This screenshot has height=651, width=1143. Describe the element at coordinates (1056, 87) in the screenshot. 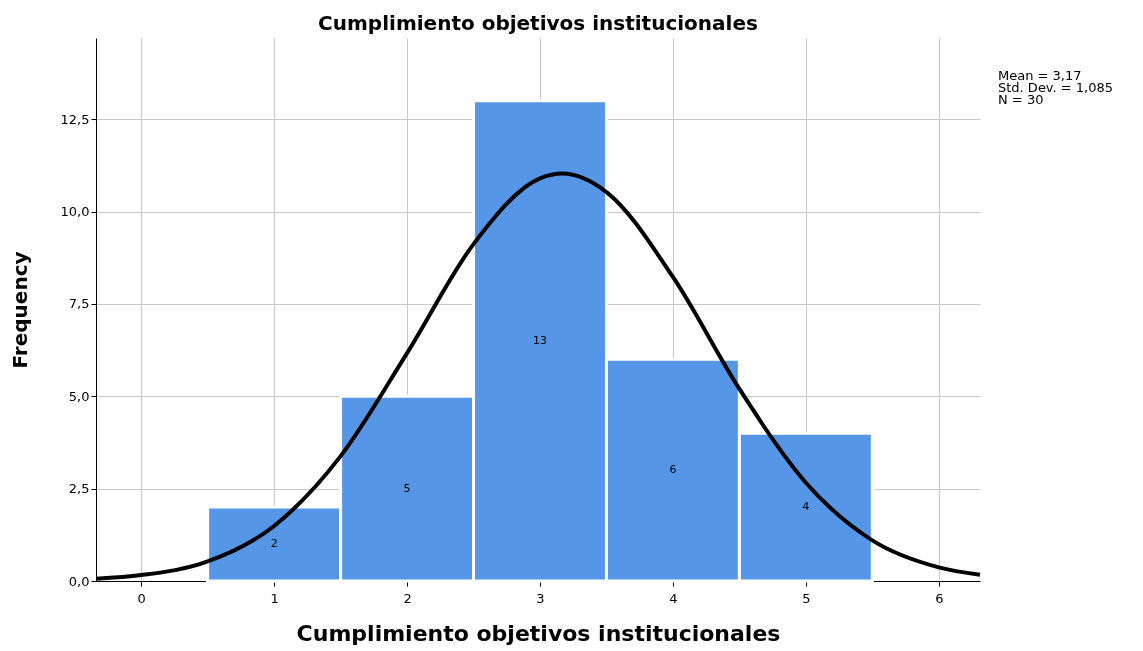

I see `text: Std. Dev. = 1,085` at that location.